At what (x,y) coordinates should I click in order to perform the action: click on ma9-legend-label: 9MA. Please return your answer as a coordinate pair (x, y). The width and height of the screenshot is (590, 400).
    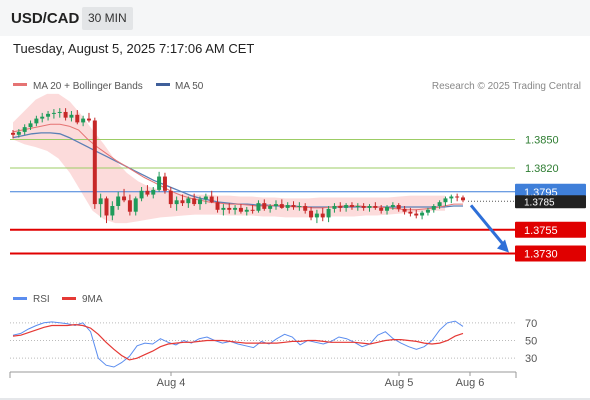
    Looking at the image, I should click on (92, 299).